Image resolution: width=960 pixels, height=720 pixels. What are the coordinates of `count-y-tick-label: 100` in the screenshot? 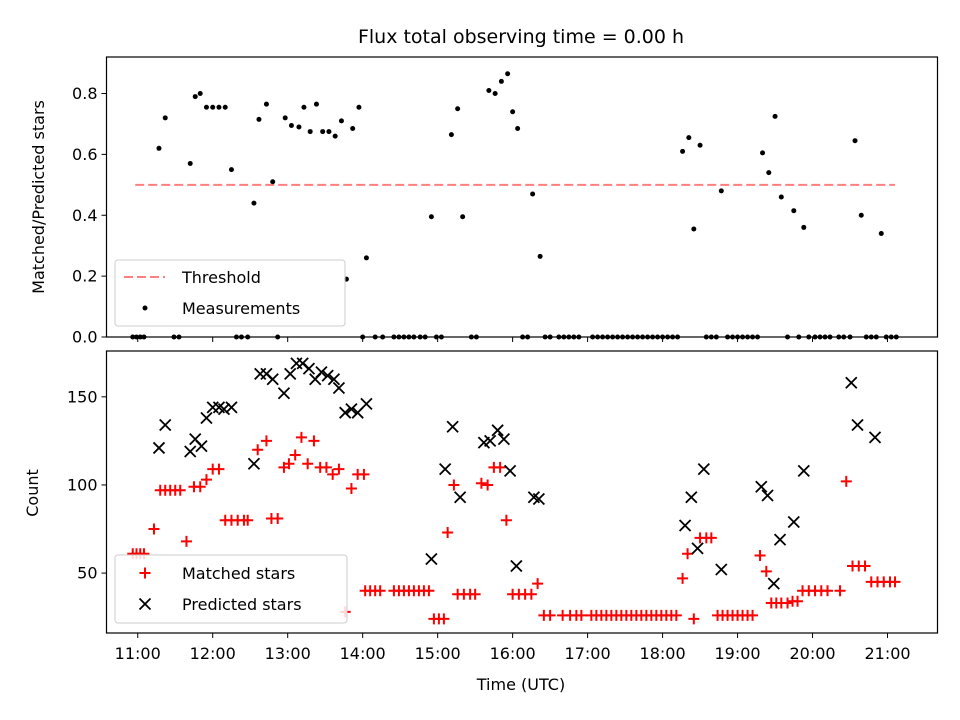 It's located at (82, 484).